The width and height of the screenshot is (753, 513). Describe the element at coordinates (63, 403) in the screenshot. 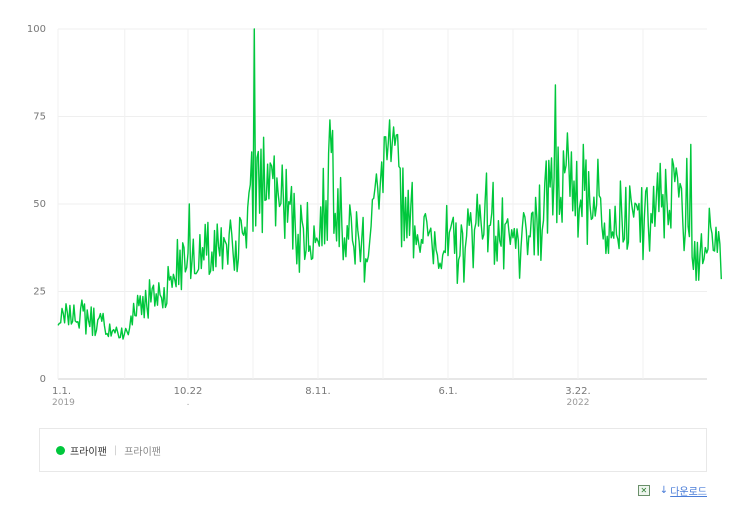

I see `x-tick-sublabel: 2019` at that location.